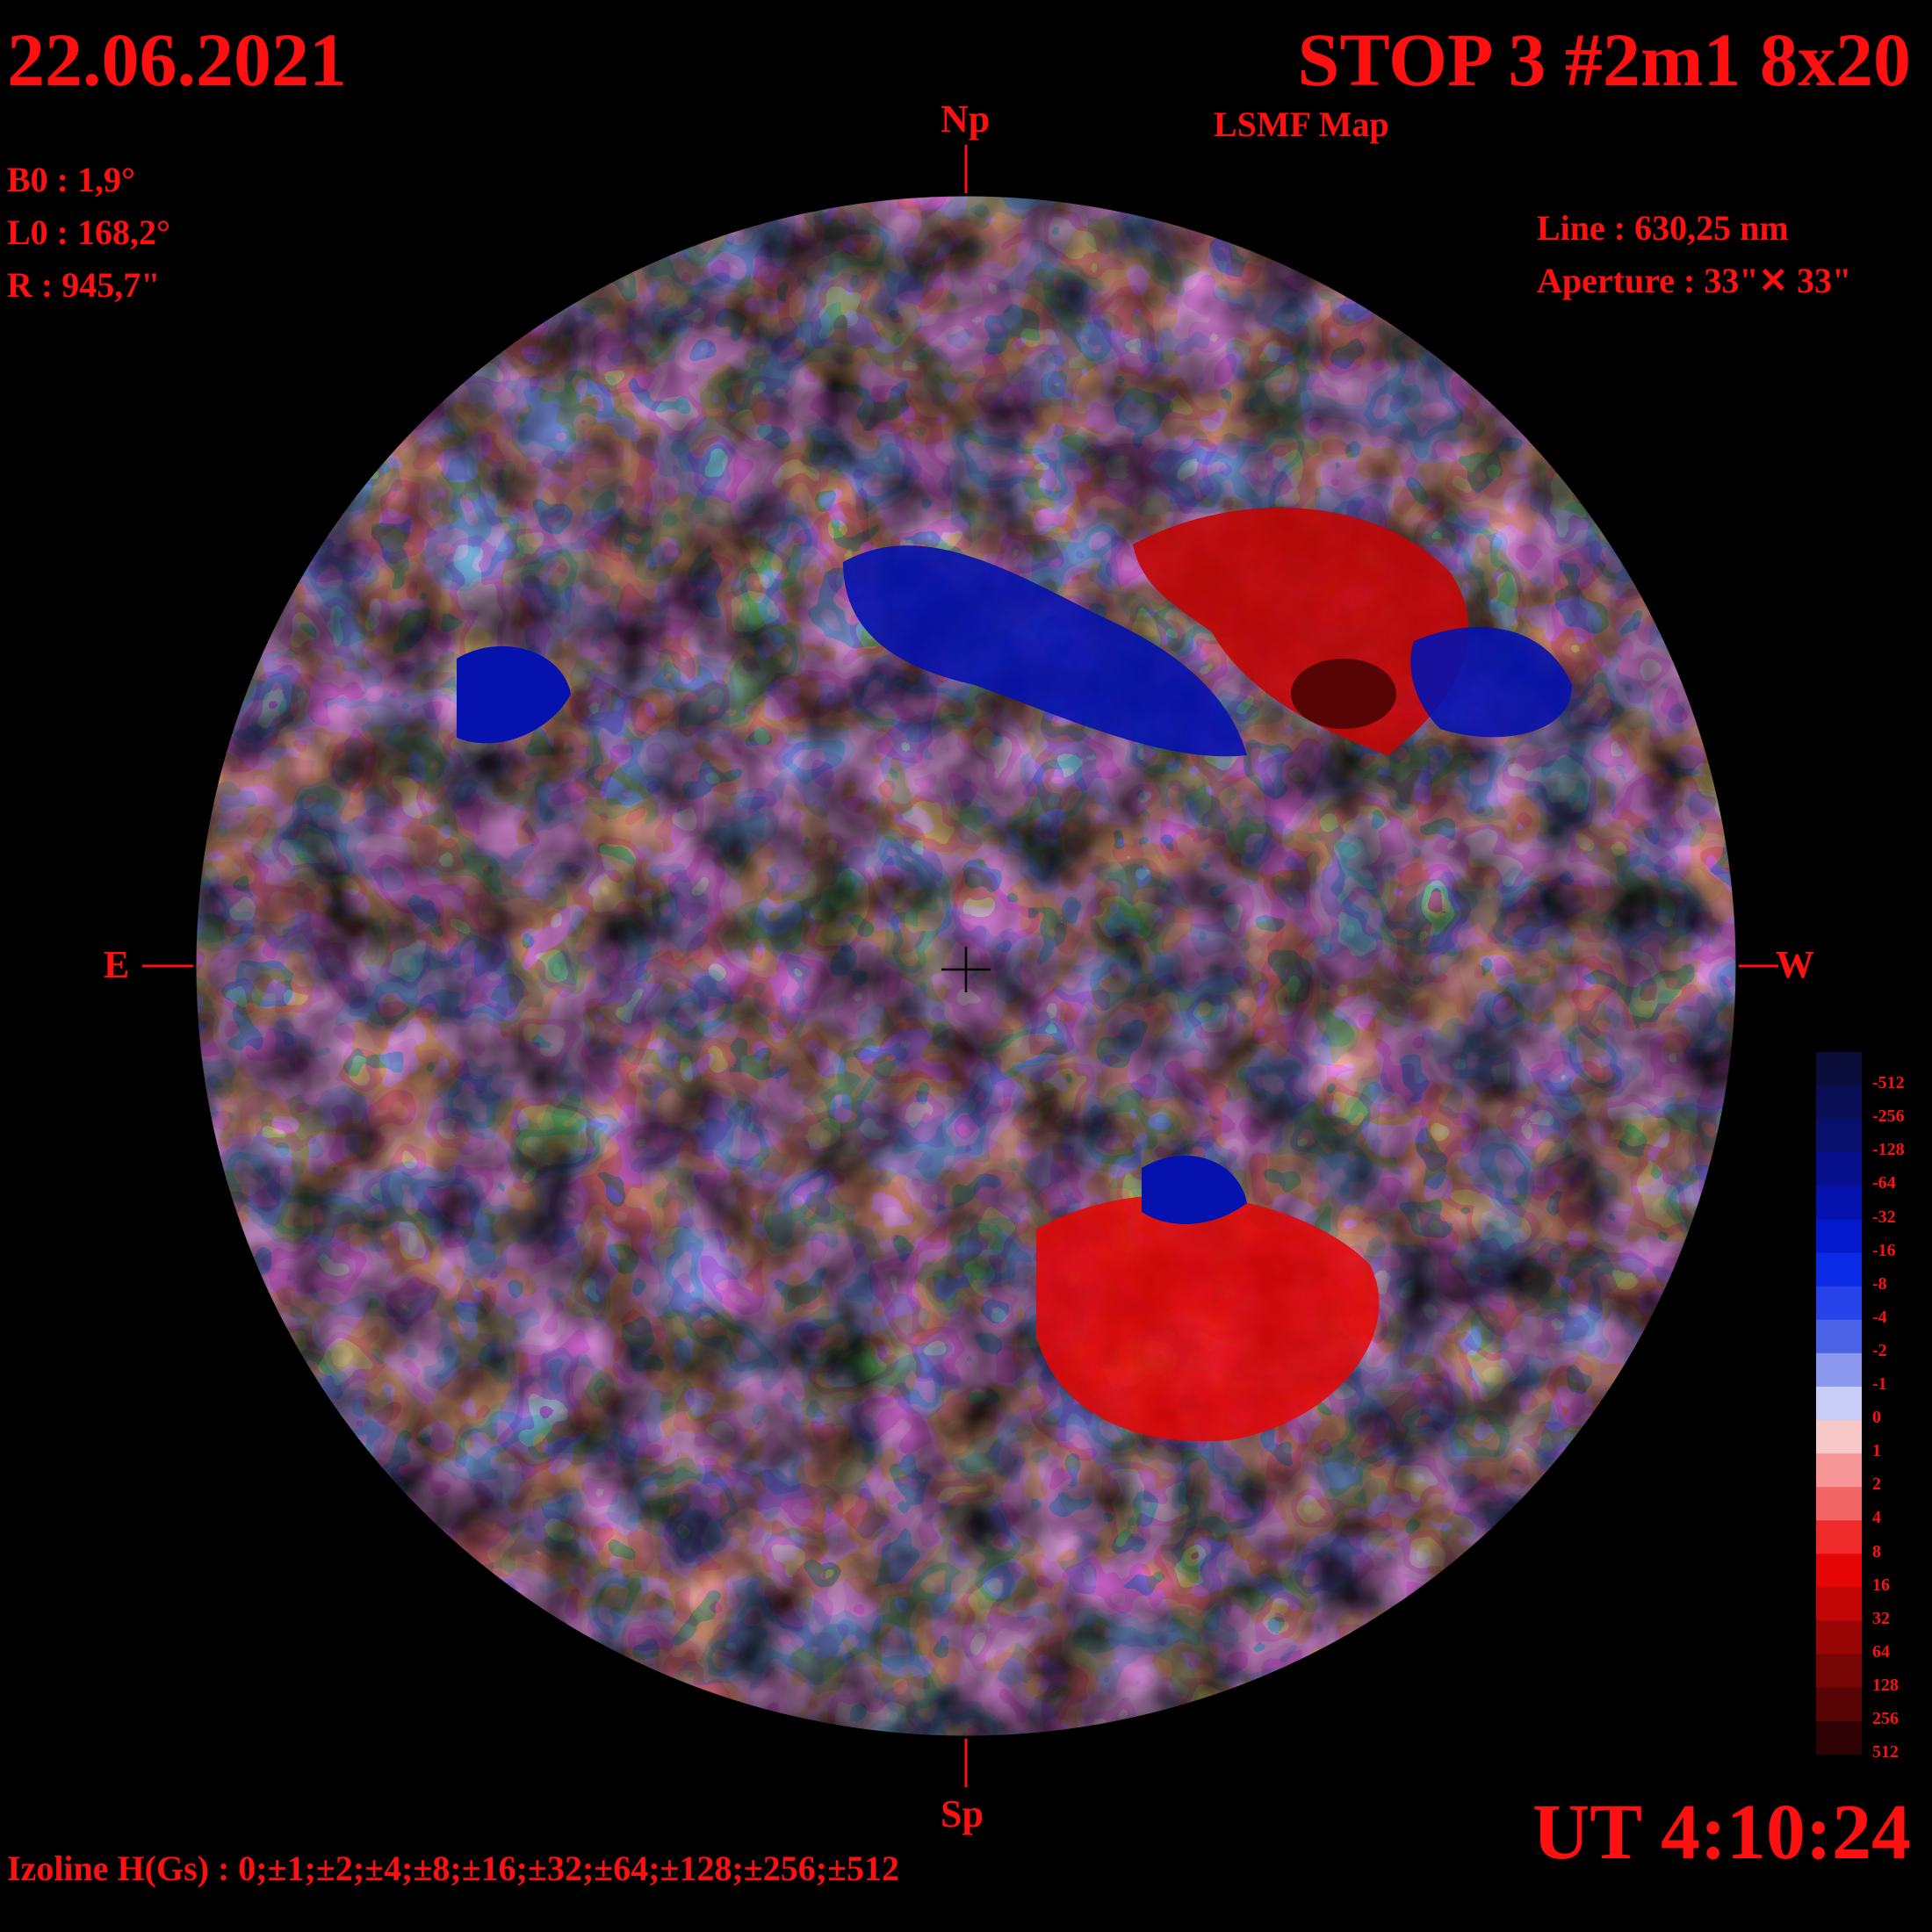 This screenshot has height=1932, width=1932. I want to click on scale-label: -16, so click(1884, 1250).